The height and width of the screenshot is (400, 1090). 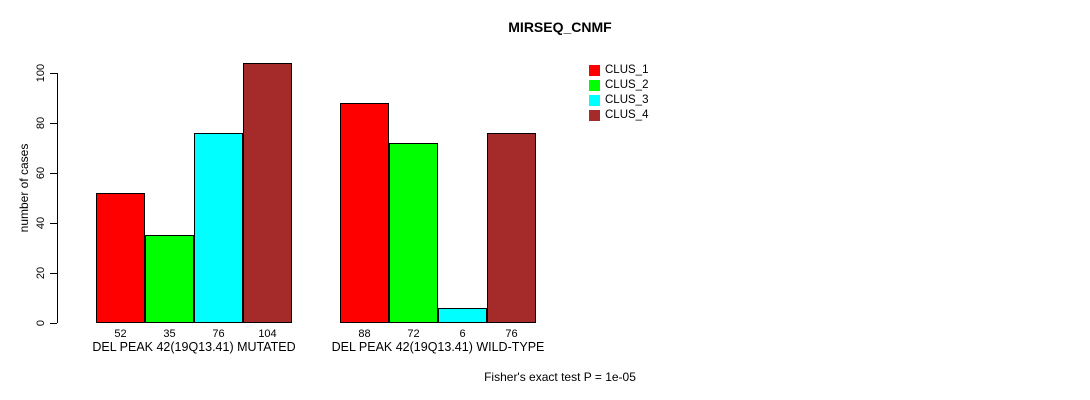 What do you see at coordinates (560, 377) in the screenshot?
I see `fisher-test-note: Fisher's exact test P = 1e-05` at bounding box center [560, 377].